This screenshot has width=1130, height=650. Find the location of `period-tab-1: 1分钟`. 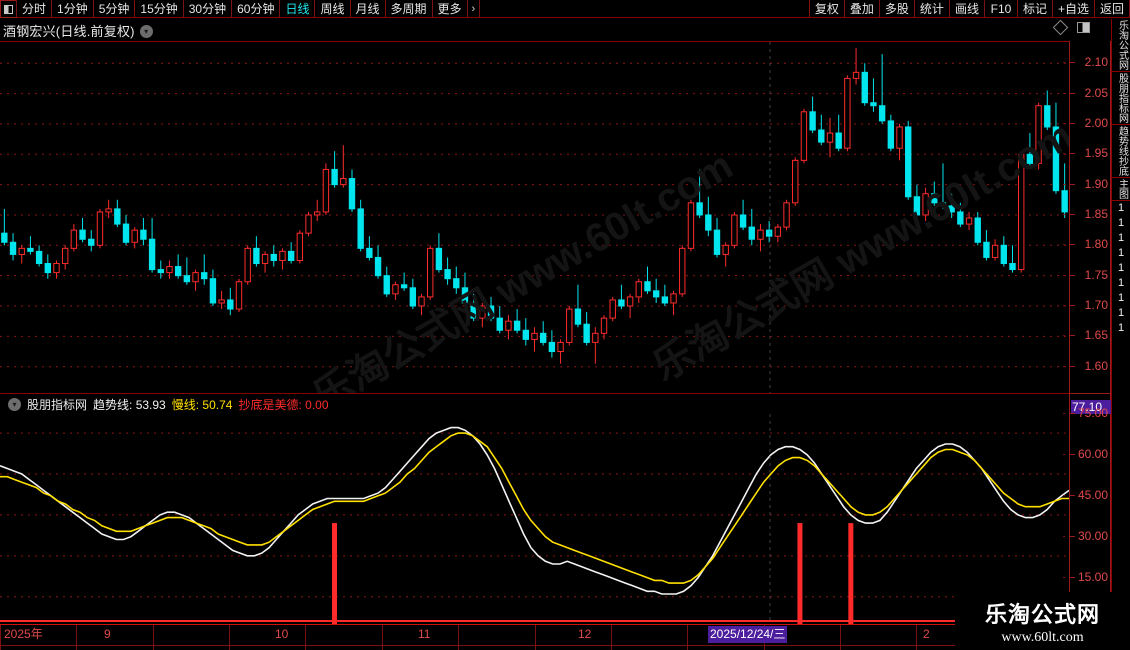

period-tab-1: 1分钟 is located at coordinates (72, 8).